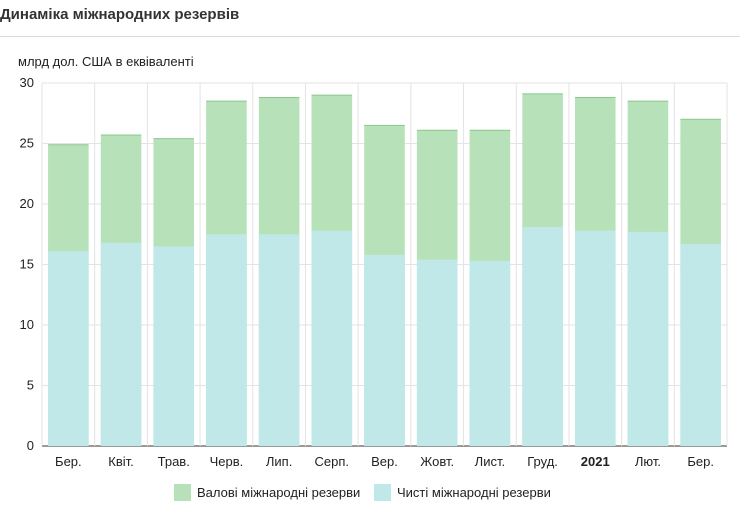 The image size is (740, 507). I want to click on y-tick-labels: 0 5 10 15 20 25 30, so click(27, 264).